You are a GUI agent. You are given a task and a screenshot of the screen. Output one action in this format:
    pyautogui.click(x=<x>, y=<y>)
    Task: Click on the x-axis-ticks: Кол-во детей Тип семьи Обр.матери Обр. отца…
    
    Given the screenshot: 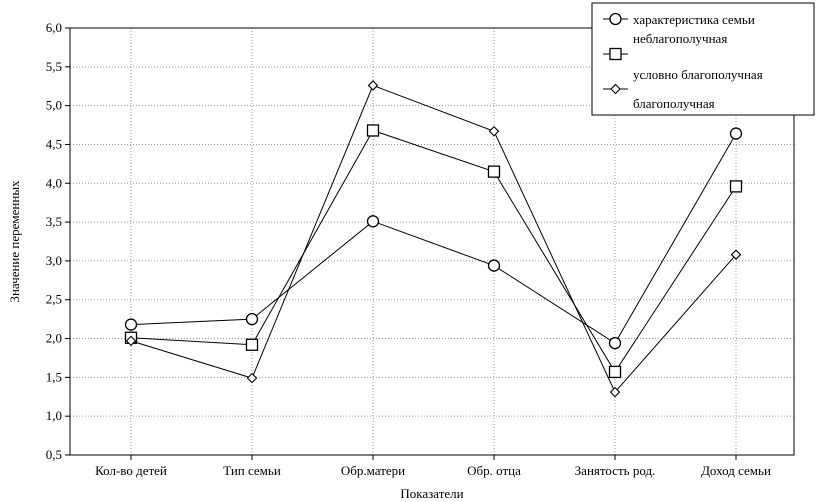 What is the action you would take?
    pyautogui.click(x=433, y=466)
    